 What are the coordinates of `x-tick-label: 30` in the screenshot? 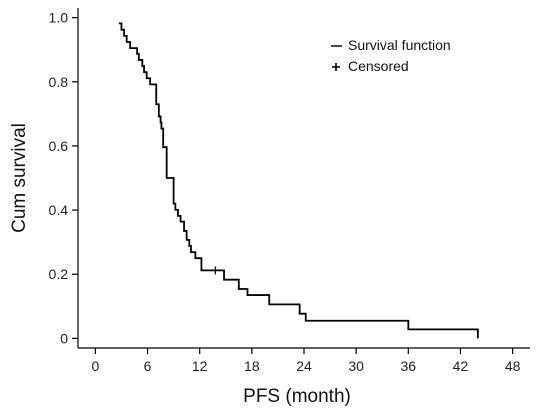 It's located at (356, 366).